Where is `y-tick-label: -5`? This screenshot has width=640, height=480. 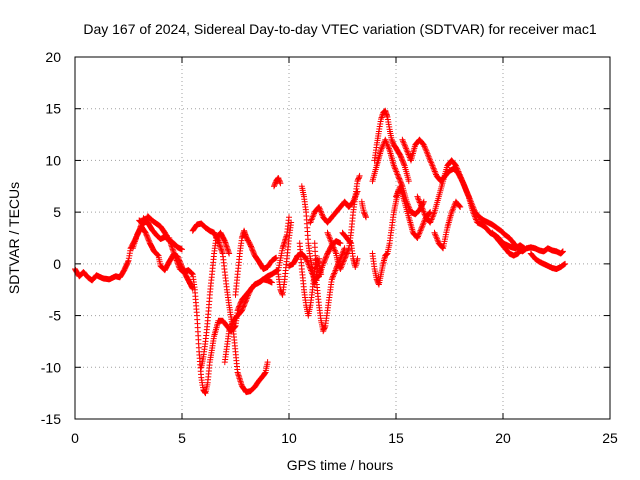
y-tick-label: -5 is located at coordinates (55, 316).